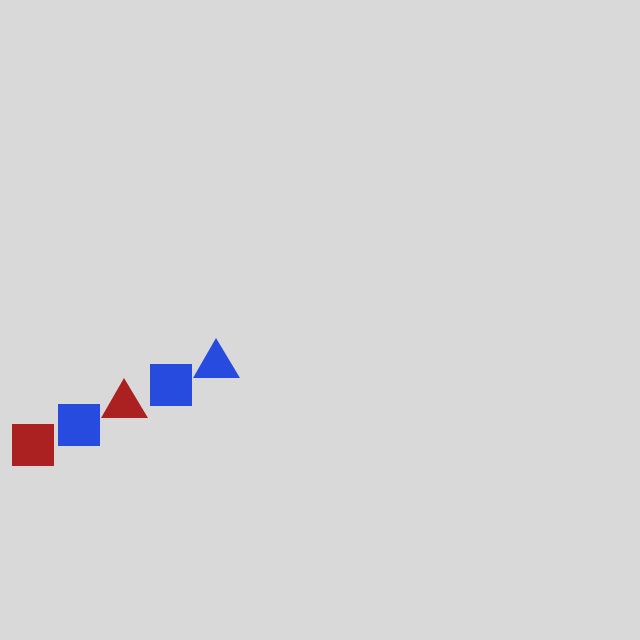 This screenshot has width=640, height=640. I want to click on red-triangle-shape, so click(124, 398).